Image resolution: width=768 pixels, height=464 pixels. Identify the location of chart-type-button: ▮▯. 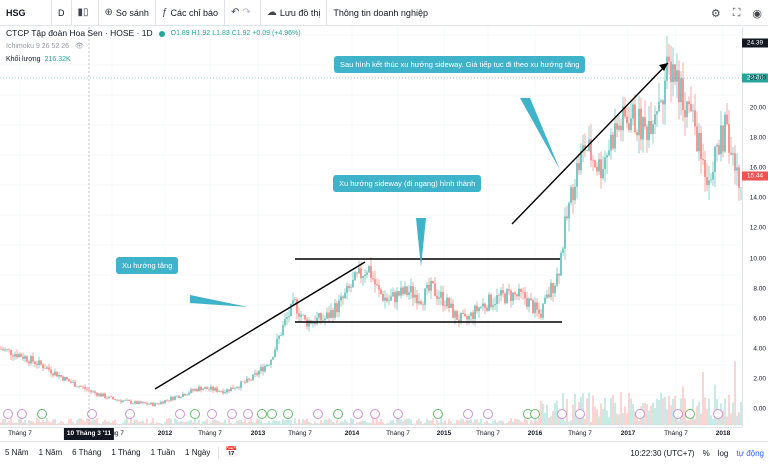
(85, 13).